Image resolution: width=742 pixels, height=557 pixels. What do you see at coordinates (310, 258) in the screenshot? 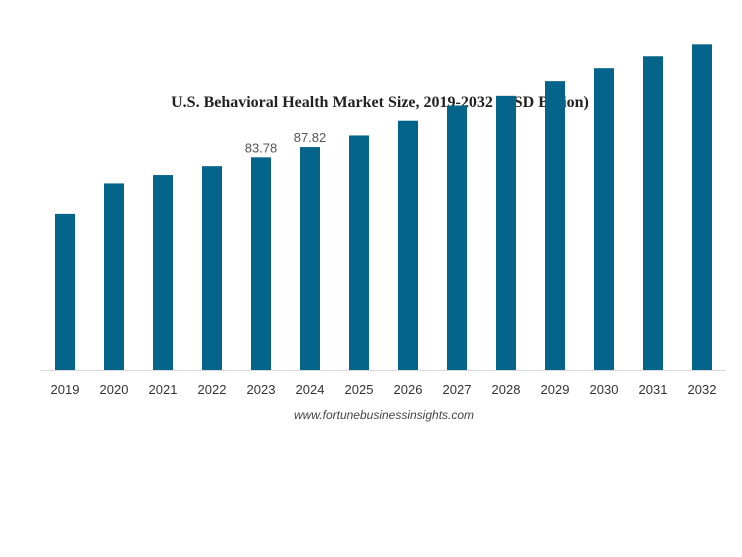
I see `bar-2024` at bounding box center [310, 258].